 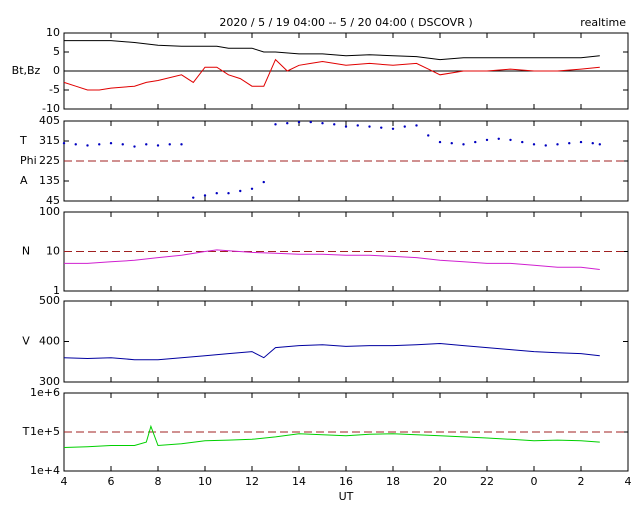 What do you see at coordinates (205, 481) in the screenshot?
I see `x-tick-label: 10` at bounding box center [205, 481].